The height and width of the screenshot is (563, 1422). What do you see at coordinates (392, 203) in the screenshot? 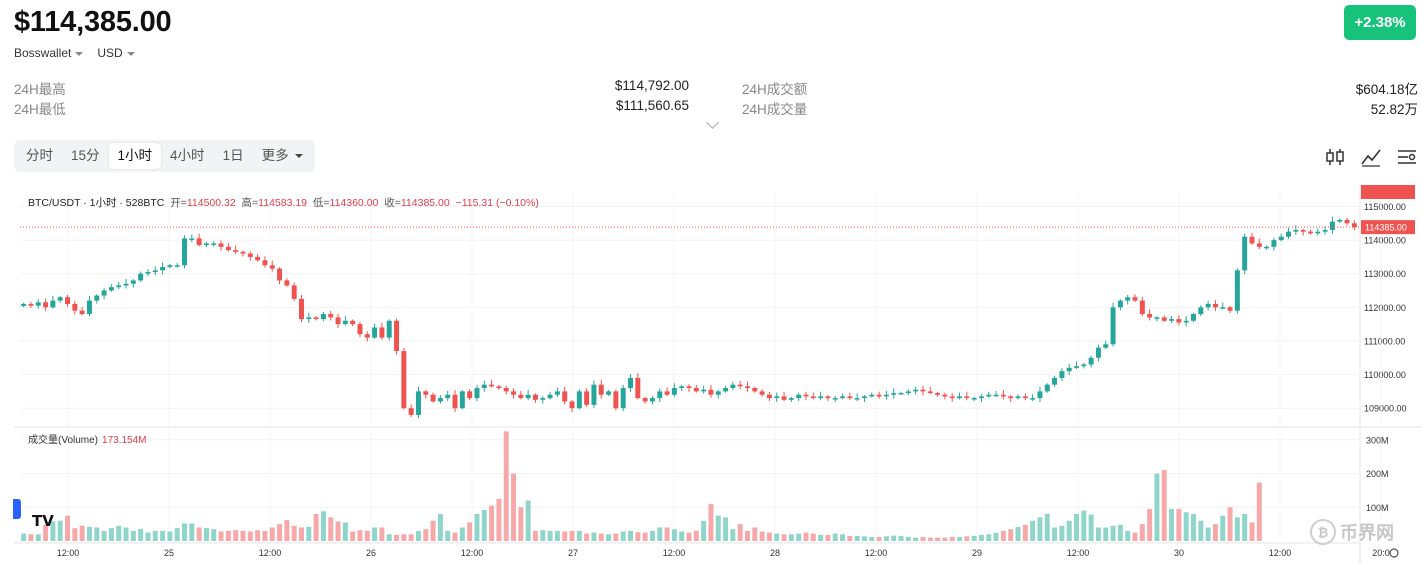
I see `legend-close-label: 收=` at bounding box center [392, 203].